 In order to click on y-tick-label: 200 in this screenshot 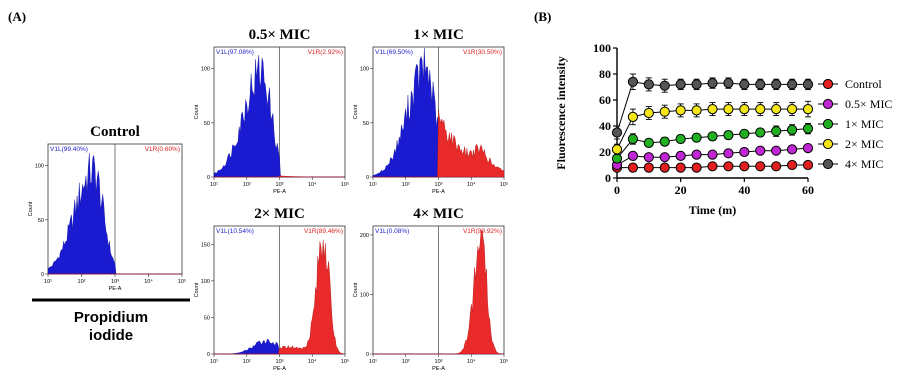, I will do `click(364, 236)`.